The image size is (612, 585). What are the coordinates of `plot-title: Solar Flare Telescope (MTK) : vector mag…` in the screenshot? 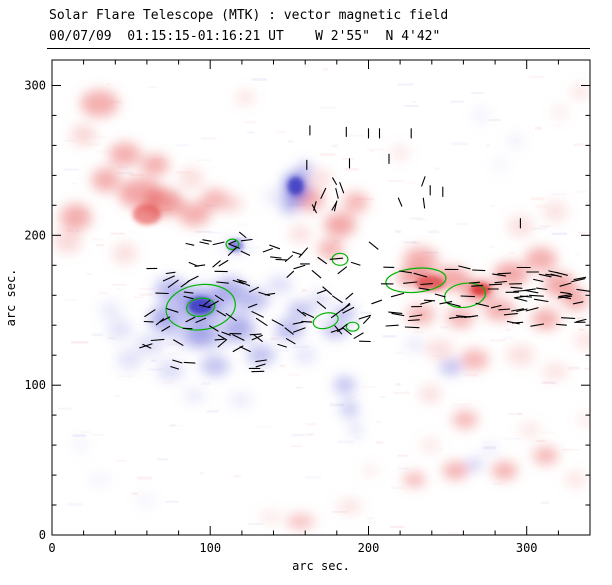 It's located at (249, 15).